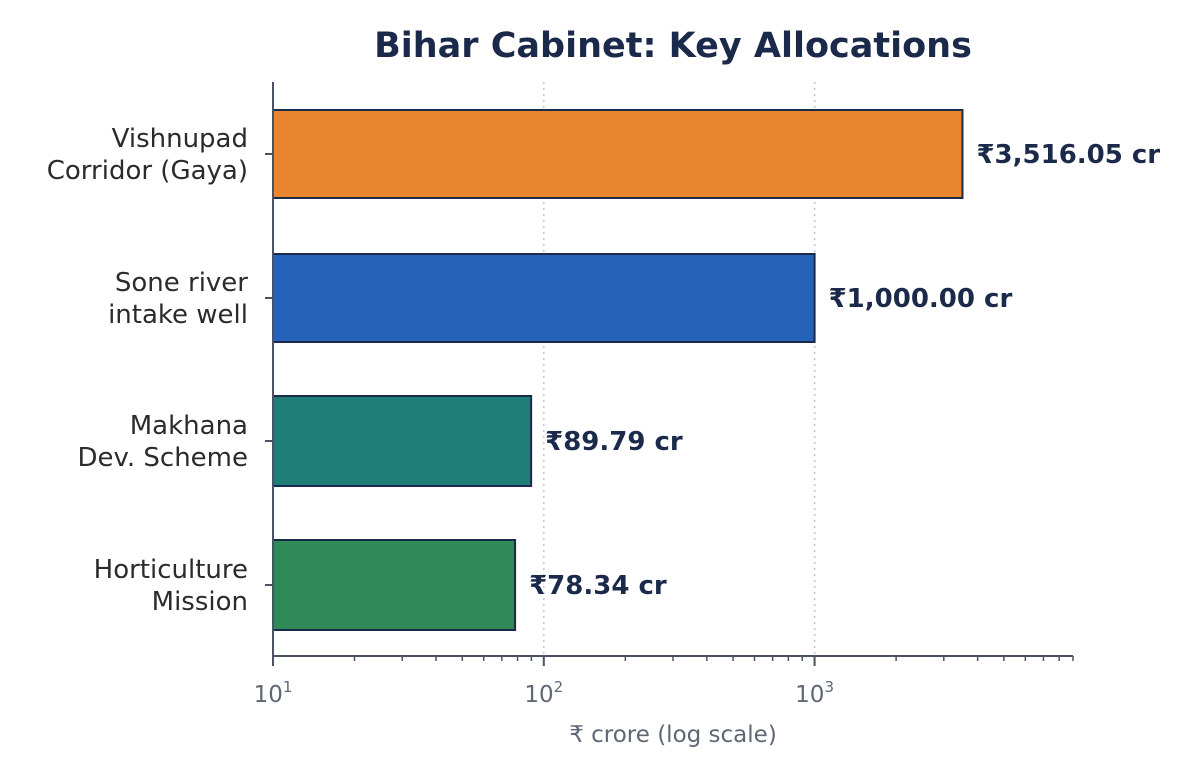 This screenshot has width=1200, height=776. Describe the element at coordinates (614, 442) in the screenshot. I see `data-label: ₹89.79 cr` at that location.